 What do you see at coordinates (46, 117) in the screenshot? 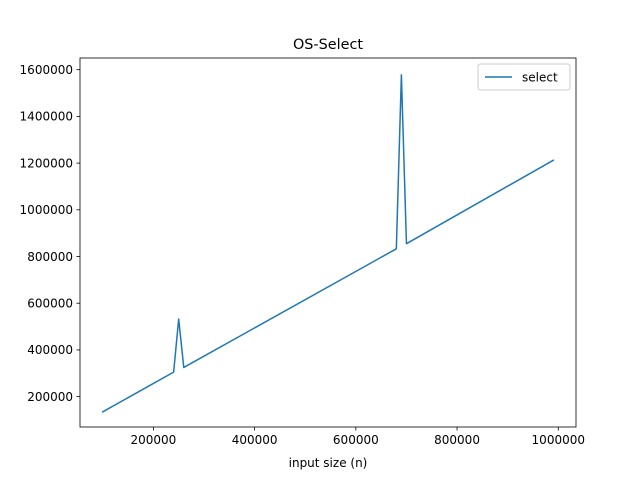
I see `y-tick-label-6: 1400000` at bounding box center [46, 117].